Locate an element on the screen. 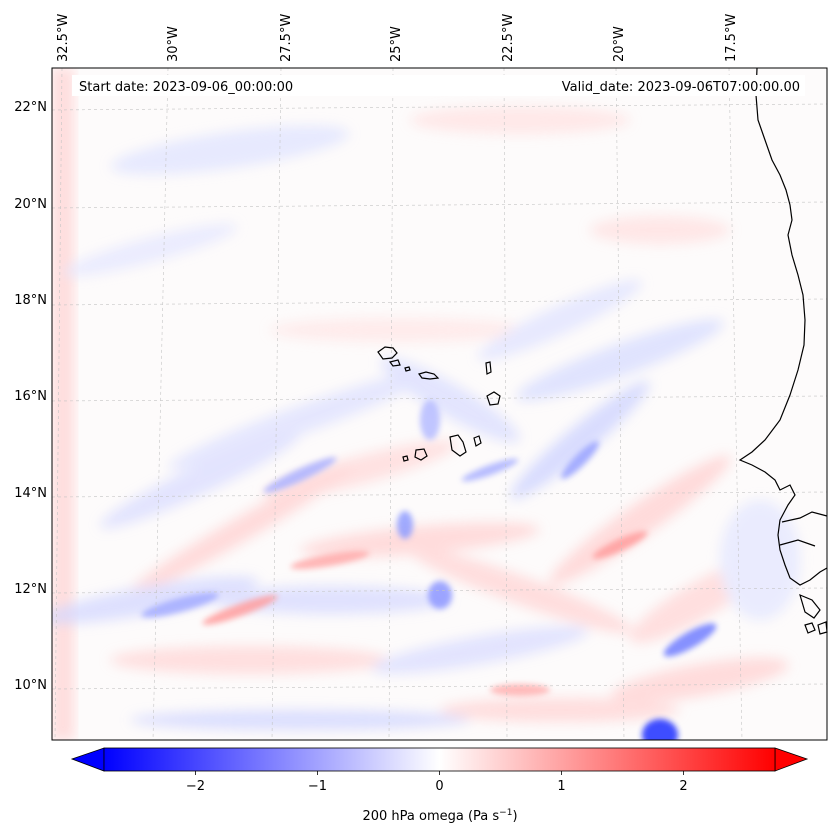  senegal-river-inlet is located at coordinates (804, 517).